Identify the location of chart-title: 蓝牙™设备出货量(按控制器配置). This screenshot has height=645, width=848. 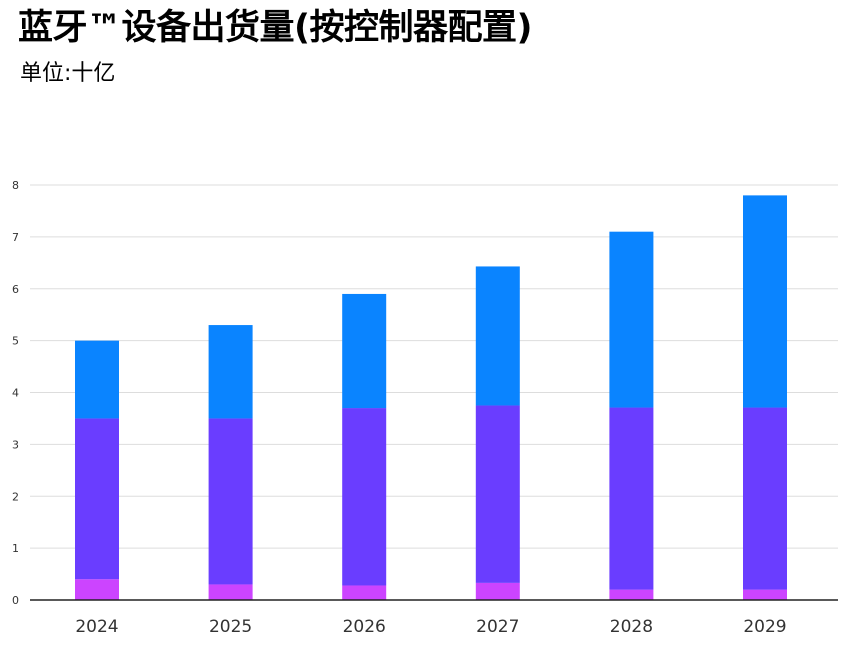
(275, 28).